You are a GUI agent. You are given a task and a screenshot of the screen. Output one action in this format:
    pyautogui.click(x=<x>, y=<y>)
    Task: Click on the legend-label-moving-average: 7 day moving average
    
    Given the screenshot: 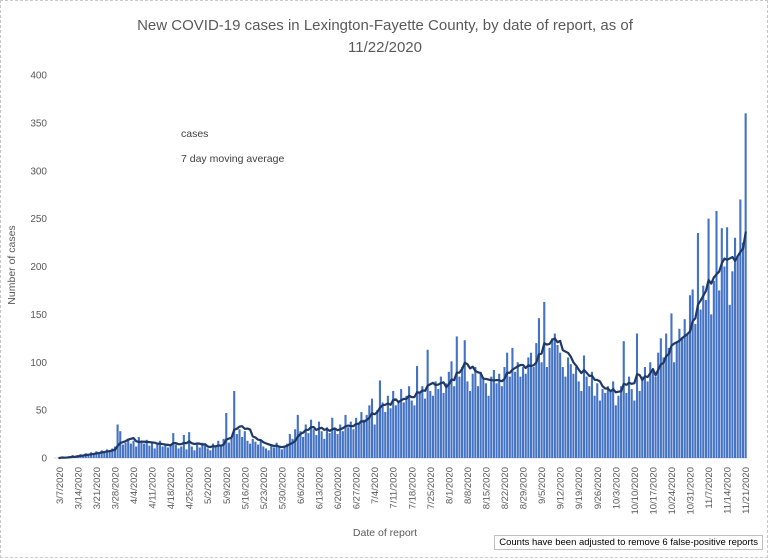 What is the action you would take?
    pyautogui.click(x=233, y=159)
    